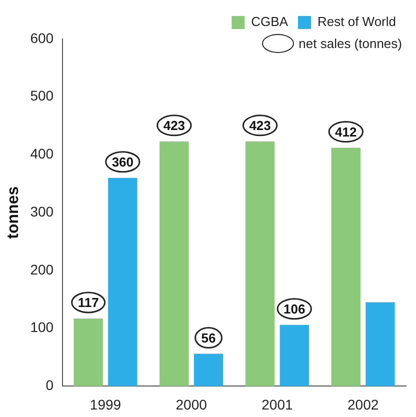  What do you see at coordinates (50, 385) in the screenshot?
I see `y-tick-label: 0` at bounding box center [50, 385].